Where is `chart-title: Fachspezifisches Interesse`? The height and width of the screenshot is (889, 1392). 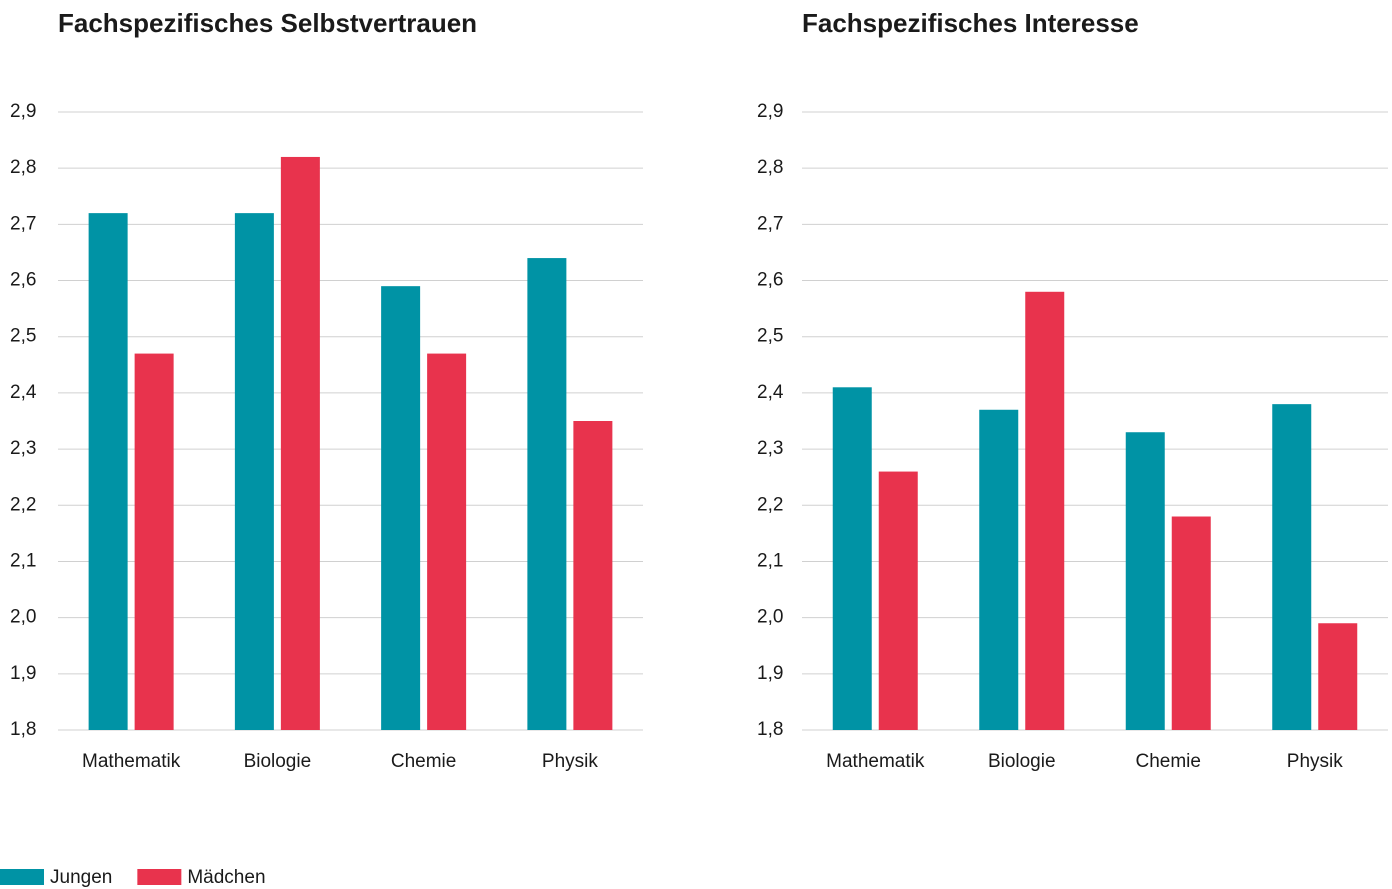
chart-title: Fachspezifisches Interesse is located at coordinates (970, 23).